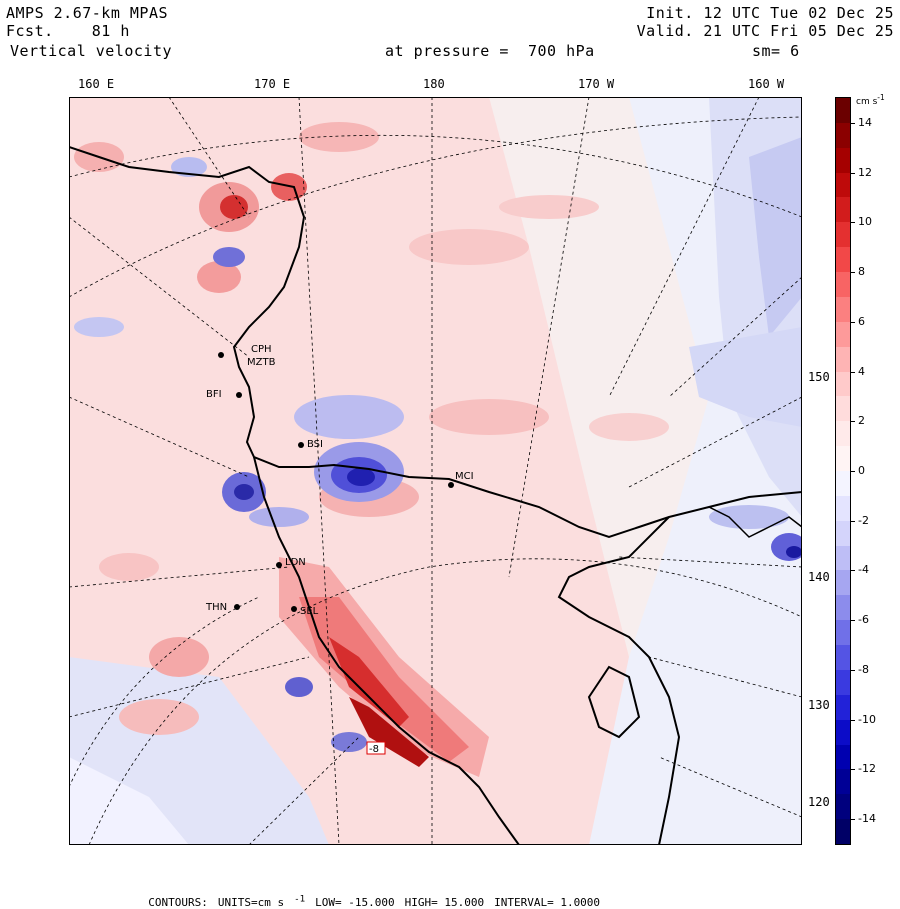 Image resolution: width=900 pixels, height=909 pixels. What do you see at coordinates (861, 421) in the screenshot?
I see `colorbar-label: 2` at bounding box center [861, 421].